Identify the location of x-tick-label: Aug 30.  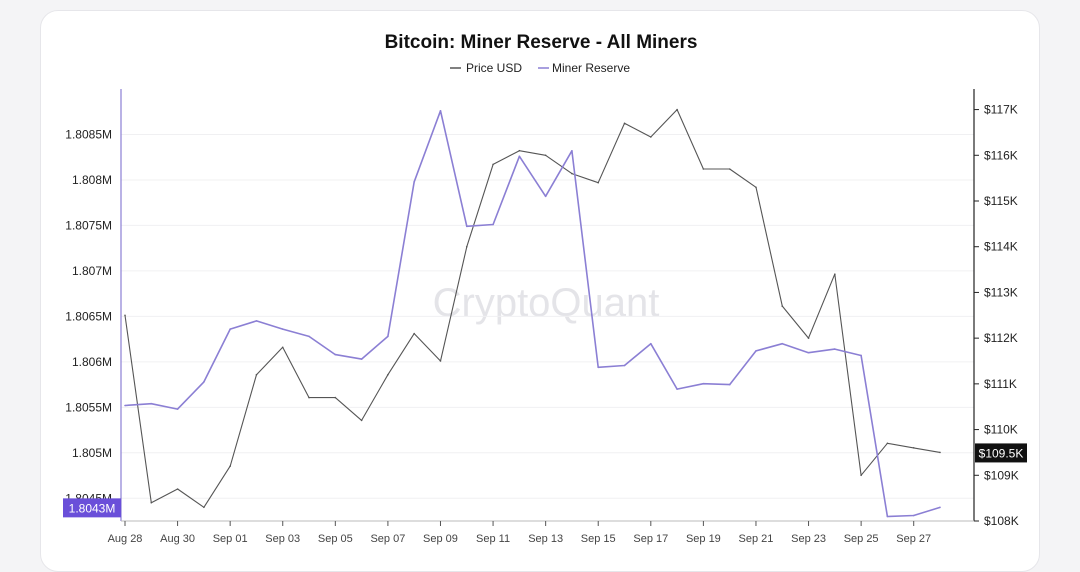
(177, 539).